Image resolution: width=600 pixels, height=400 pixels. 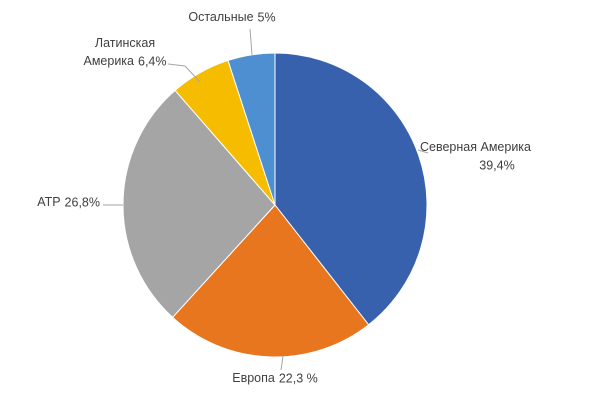 What do you see at coordinates (298, 378) in the screenshot?
I see `value-label: 22,3 %` at bounding box center [298, 378].